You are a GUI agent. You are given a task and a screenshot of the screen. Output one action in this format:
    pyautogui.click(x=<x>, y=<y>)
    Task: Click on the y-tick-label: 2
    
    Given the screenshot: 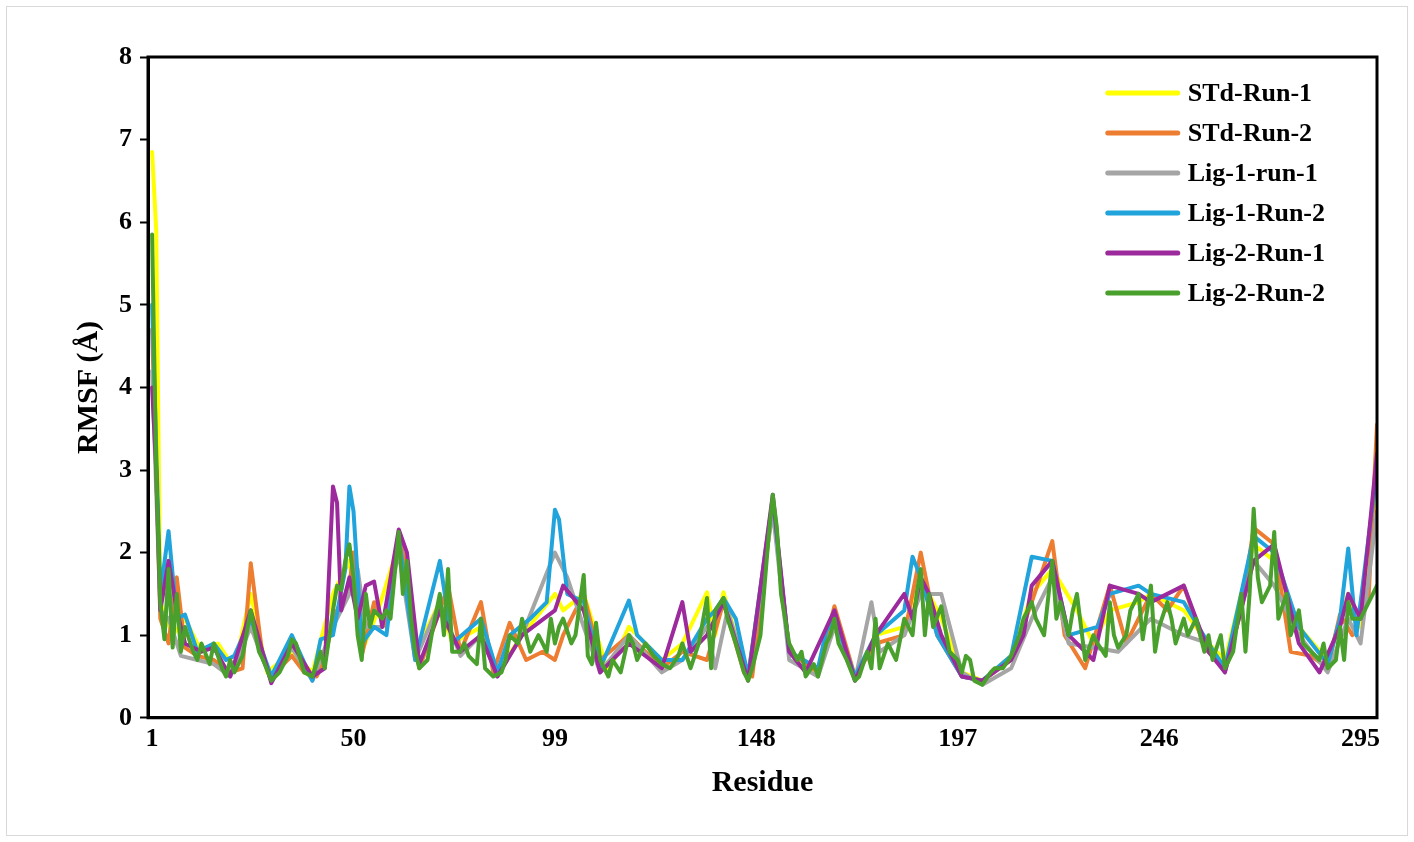 What is the action you would take?
    pyautogui.click(x=125, y=551)
    